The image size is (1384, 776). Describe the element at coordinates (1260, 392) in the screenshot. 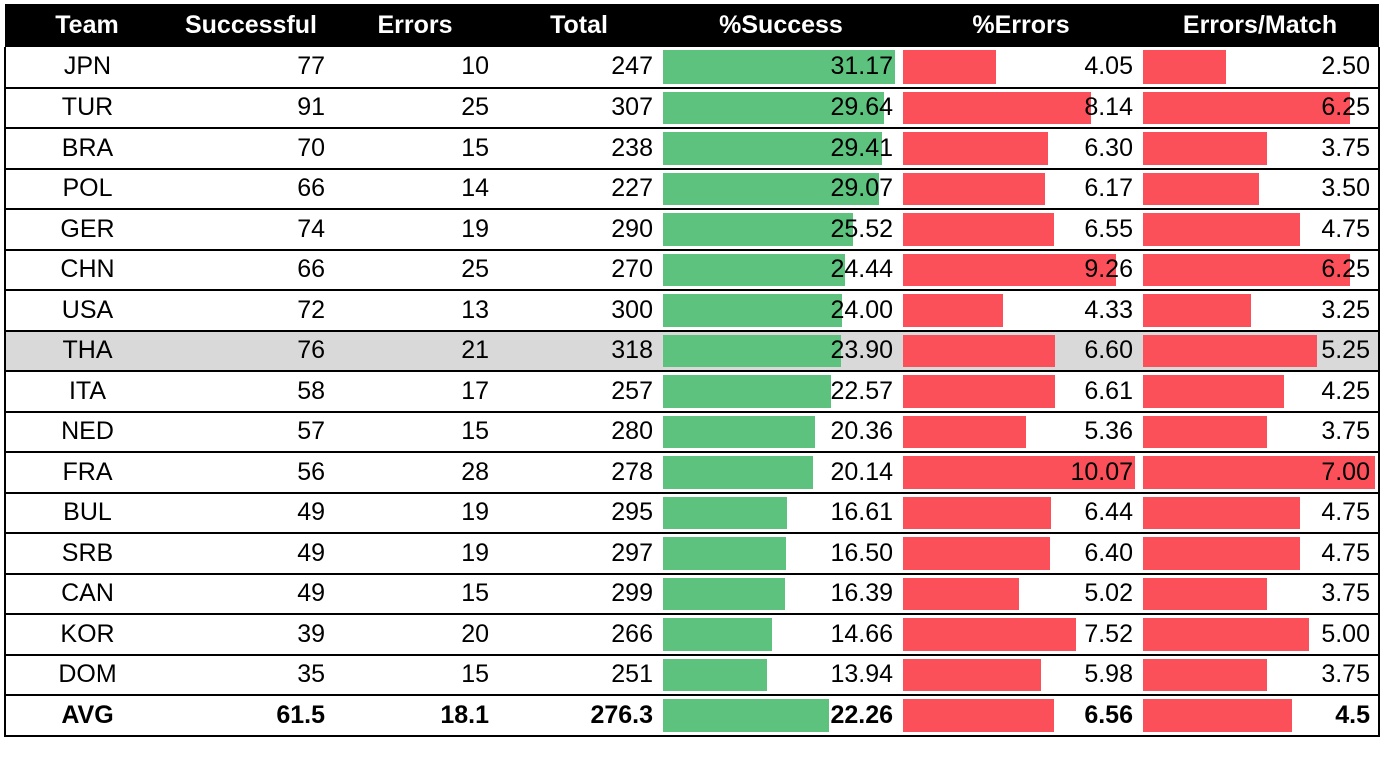

I see `cell-errors-per-match: 4.25` at that location.